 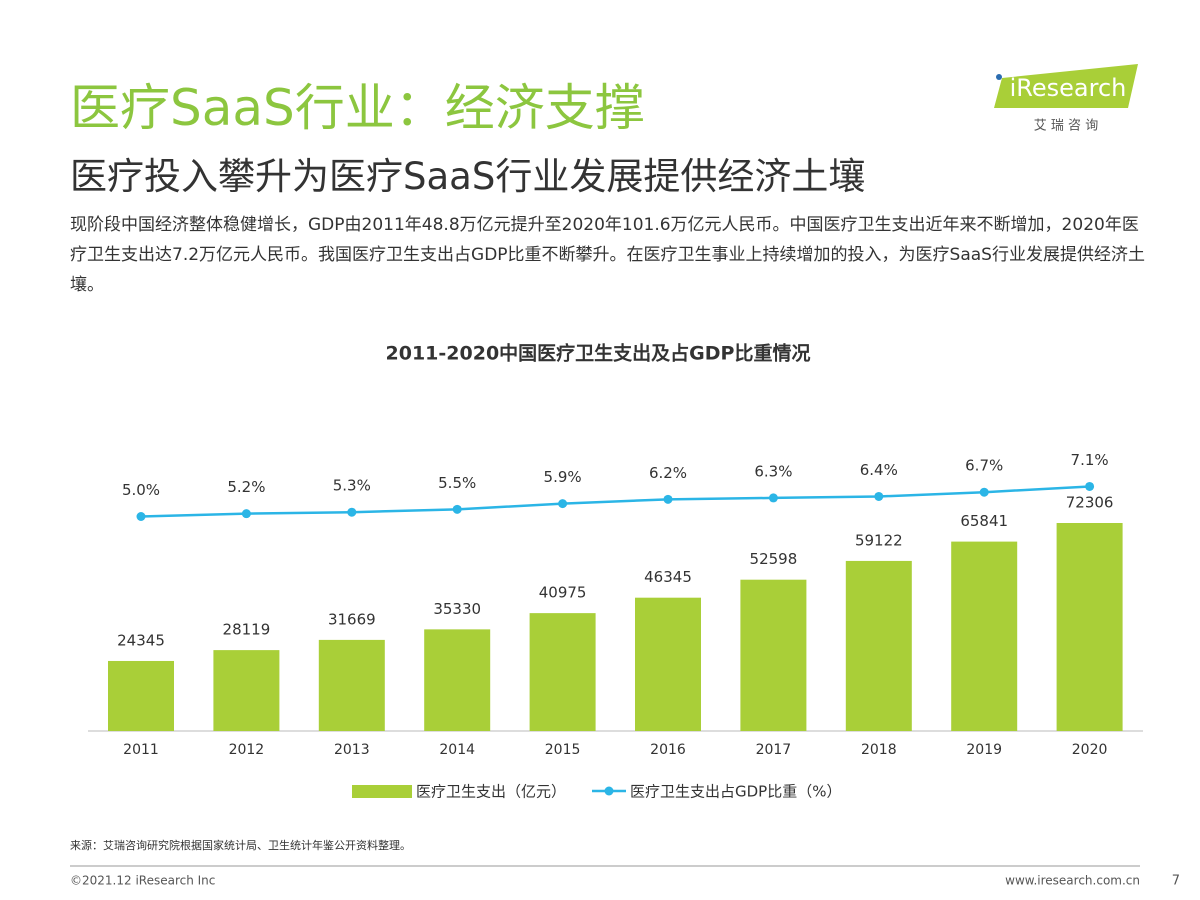 I want to click on line-value-label: 5.2%, so click(x=246, y=487).